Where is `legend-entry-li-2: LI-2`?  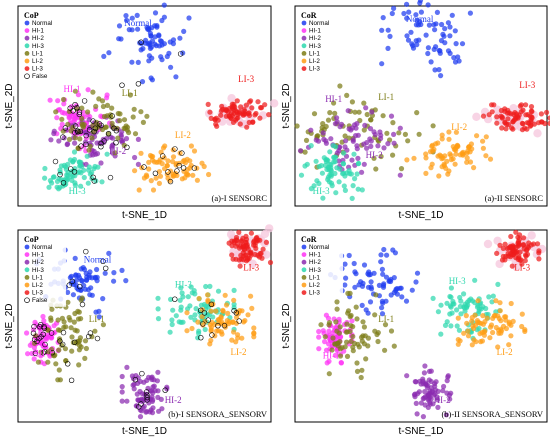
legend-entry-li-2: LI-2 is located at coordinates (37, 285).